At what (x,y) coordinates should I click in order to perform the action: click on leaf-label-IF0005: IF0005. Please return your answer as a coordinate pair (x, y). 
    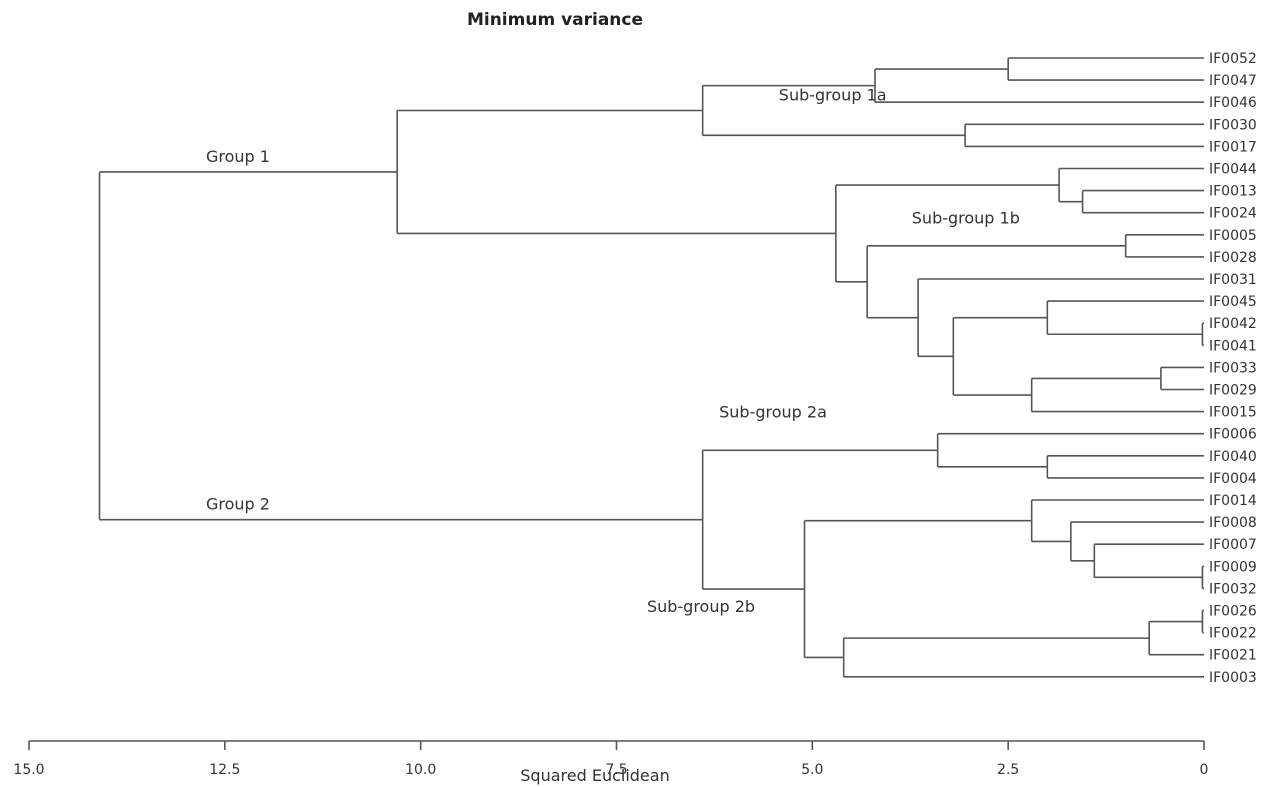
    Looking at the image, I should click on (1233, 236).